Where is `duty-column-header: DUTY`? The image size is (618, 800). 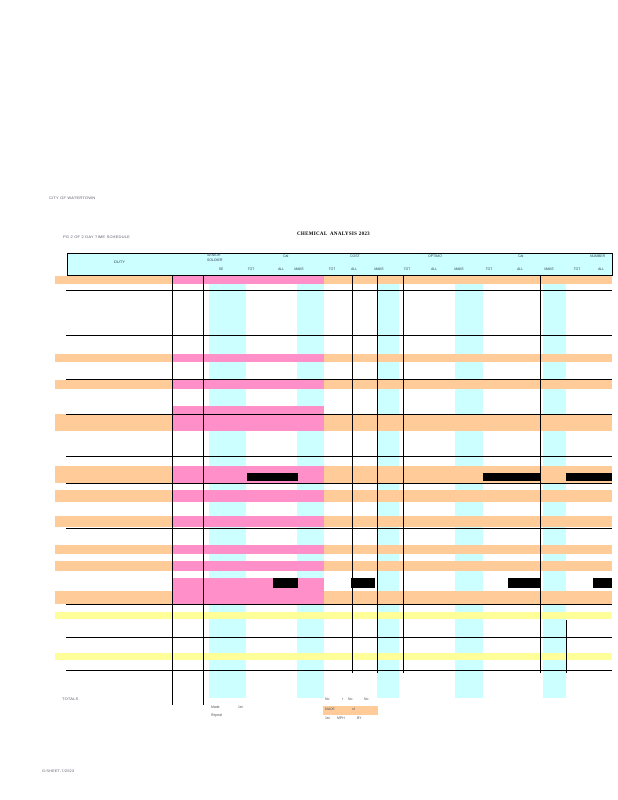 duty-column-header: DUTY is located at coordinates (119, 261).